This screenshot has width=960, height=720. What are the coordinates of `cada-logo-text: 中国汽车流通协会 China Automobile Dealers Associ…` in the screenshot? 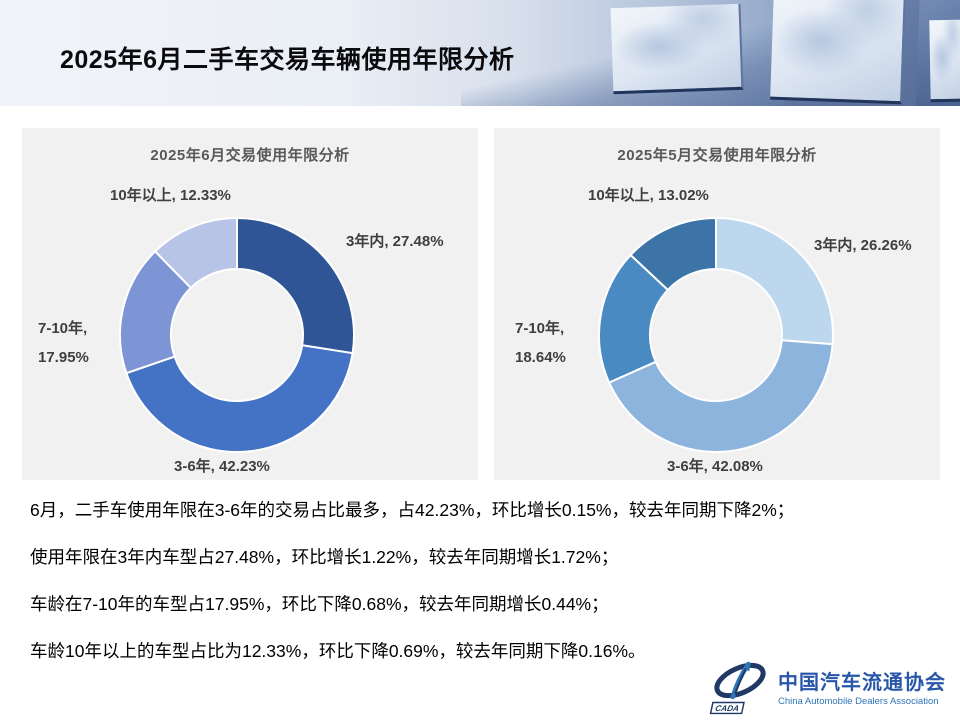 It's located at (862, 686).